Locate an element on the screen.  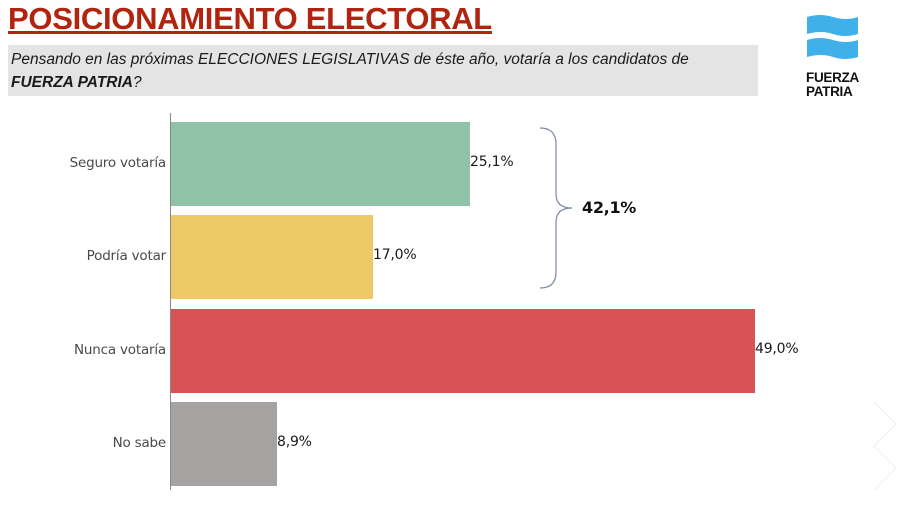
category-label: No sabe is located at coordinates (139, 443).